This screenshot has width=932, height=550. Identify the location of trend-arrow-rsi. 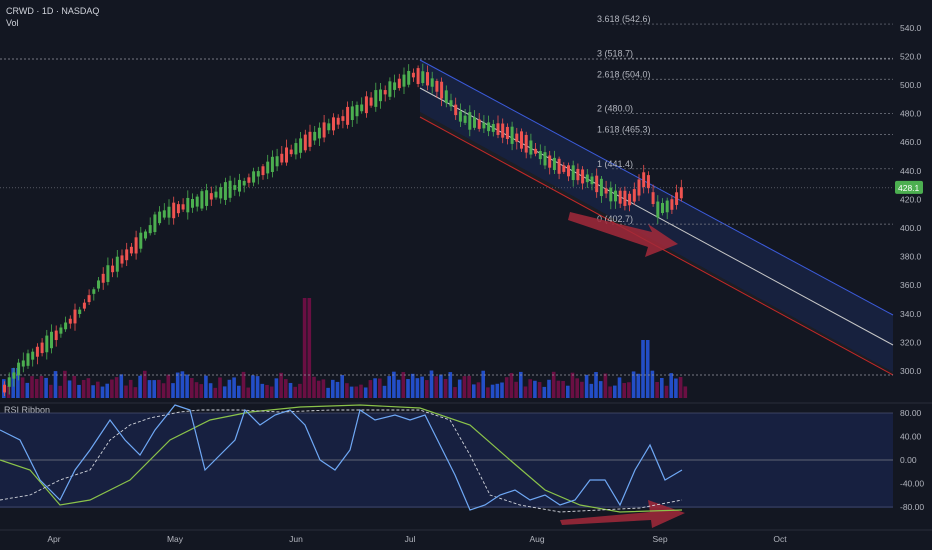
(622, 514).